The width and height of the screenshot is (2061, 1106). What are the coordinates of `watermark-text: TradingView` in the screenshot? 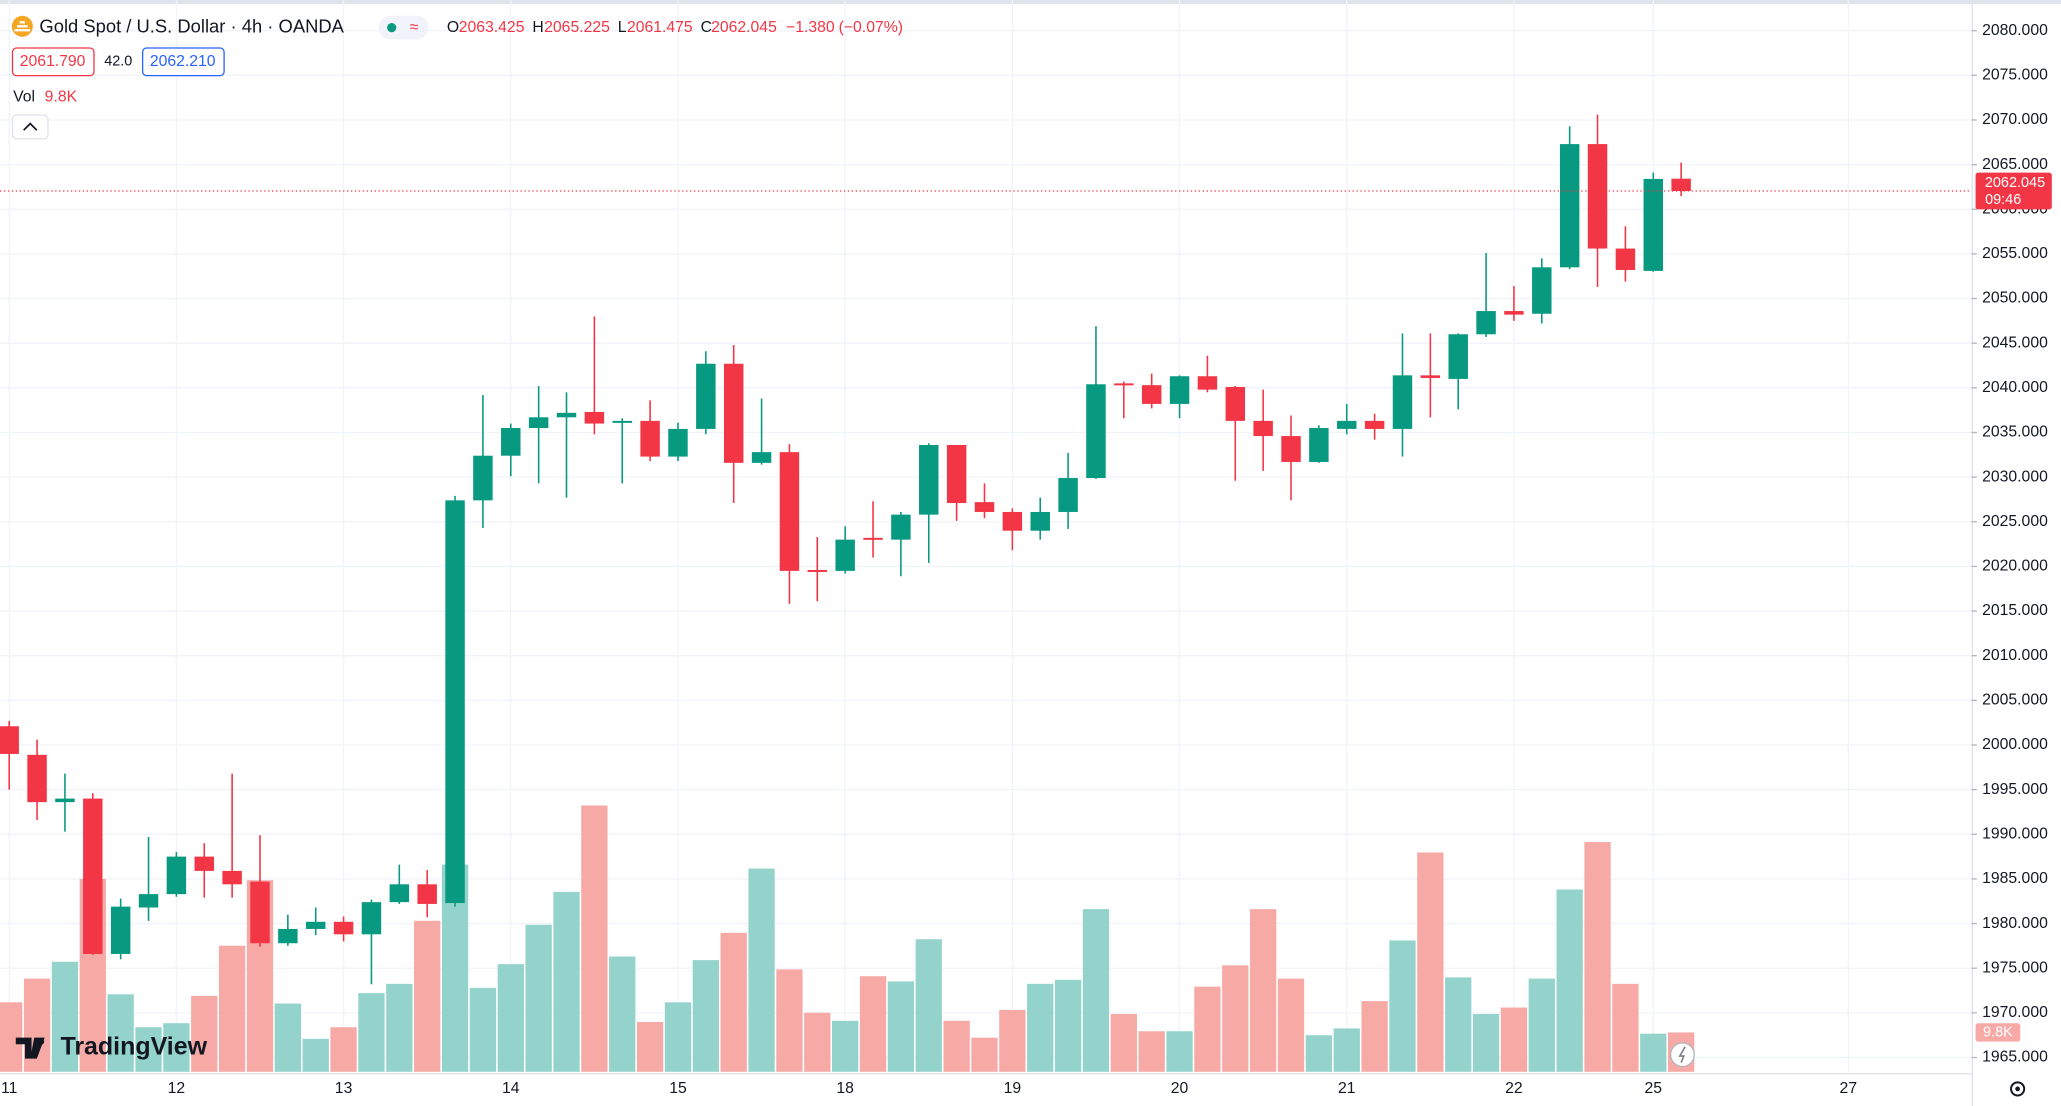 It's located at (133, 1047).